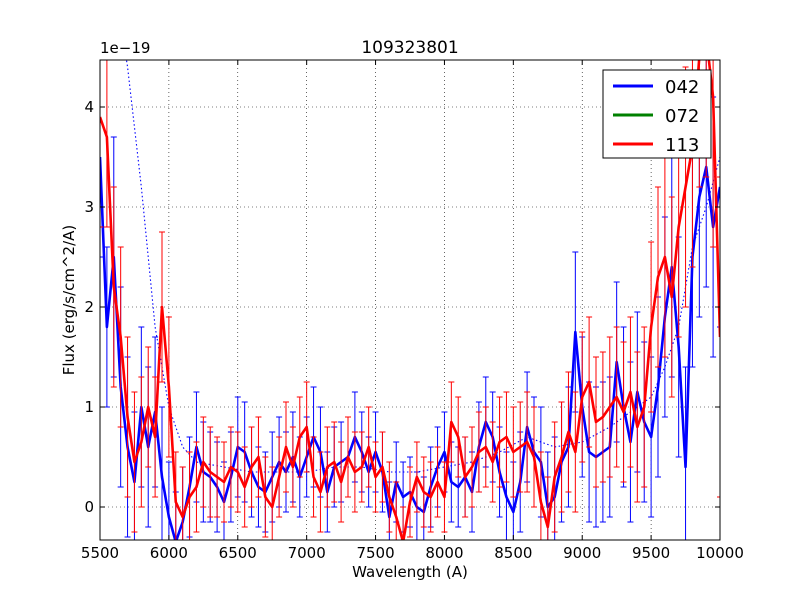 This screenshot has height=600, width=800. Describe the element at coordinates (125, 48) in the screenshot. I see `y-offset-label: 1e−19` at that location.